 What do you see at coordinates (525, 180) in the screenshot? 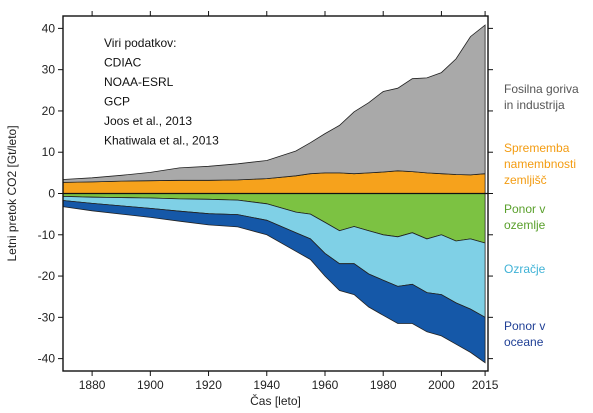
I see `series-label: zemljišč` at bounding box center [525, 180].